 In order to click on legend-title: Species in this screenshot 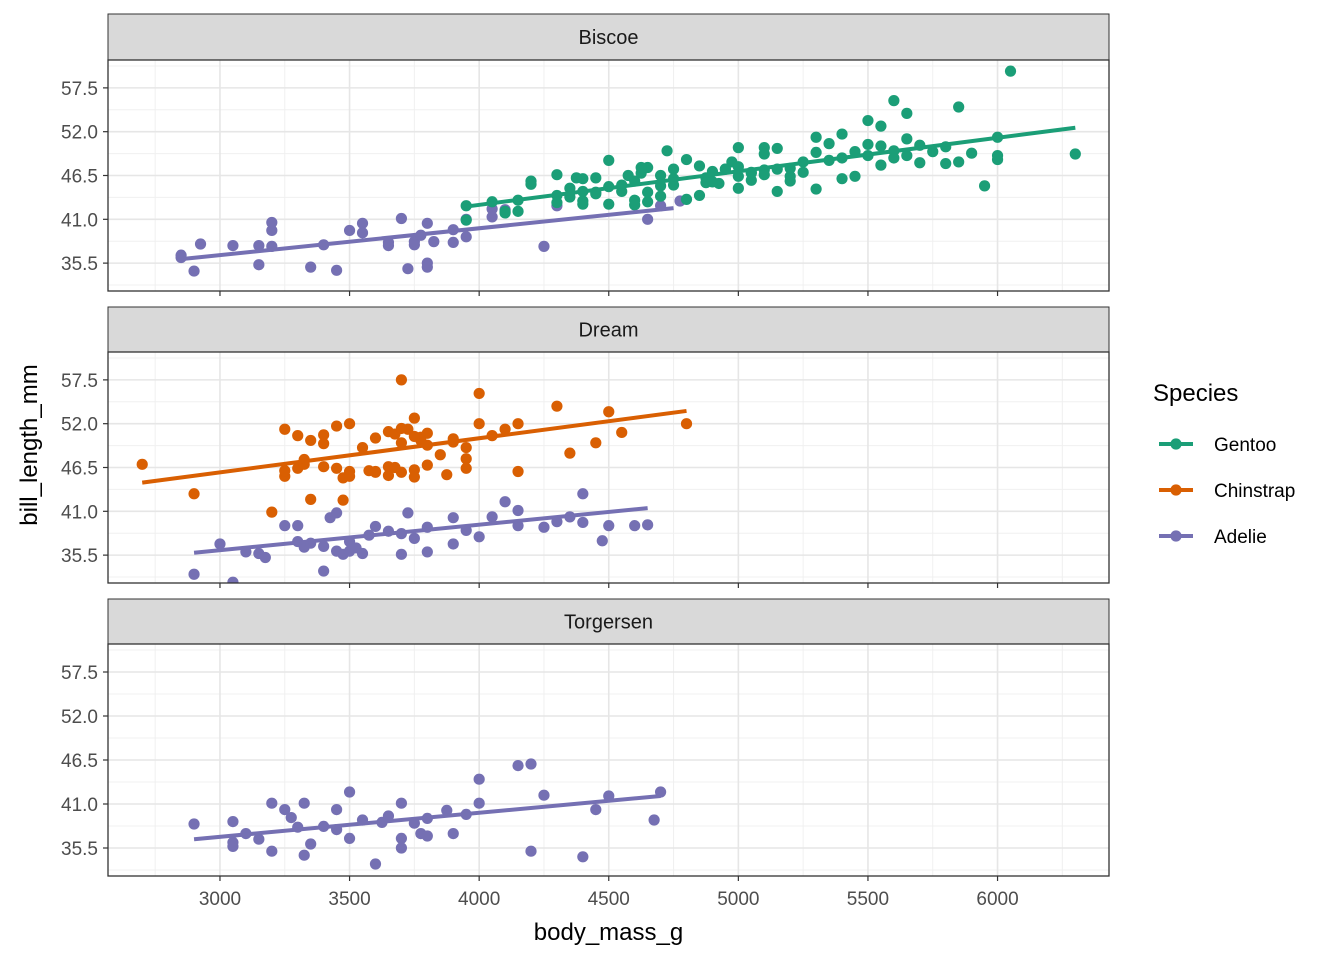, I will do `click(1195, 393)`.